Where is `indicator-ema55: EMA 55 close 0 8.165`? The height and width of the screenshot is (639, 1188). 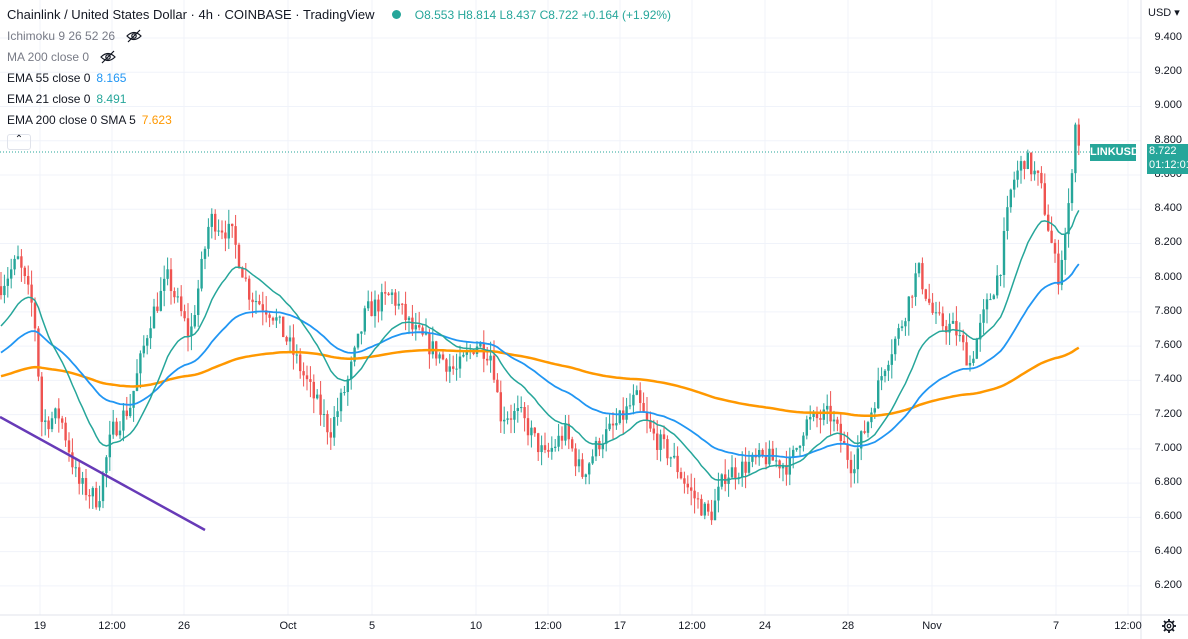 indicator-ema55: EMA 55 close 0 8.165 is located at coordinates (67, 78).